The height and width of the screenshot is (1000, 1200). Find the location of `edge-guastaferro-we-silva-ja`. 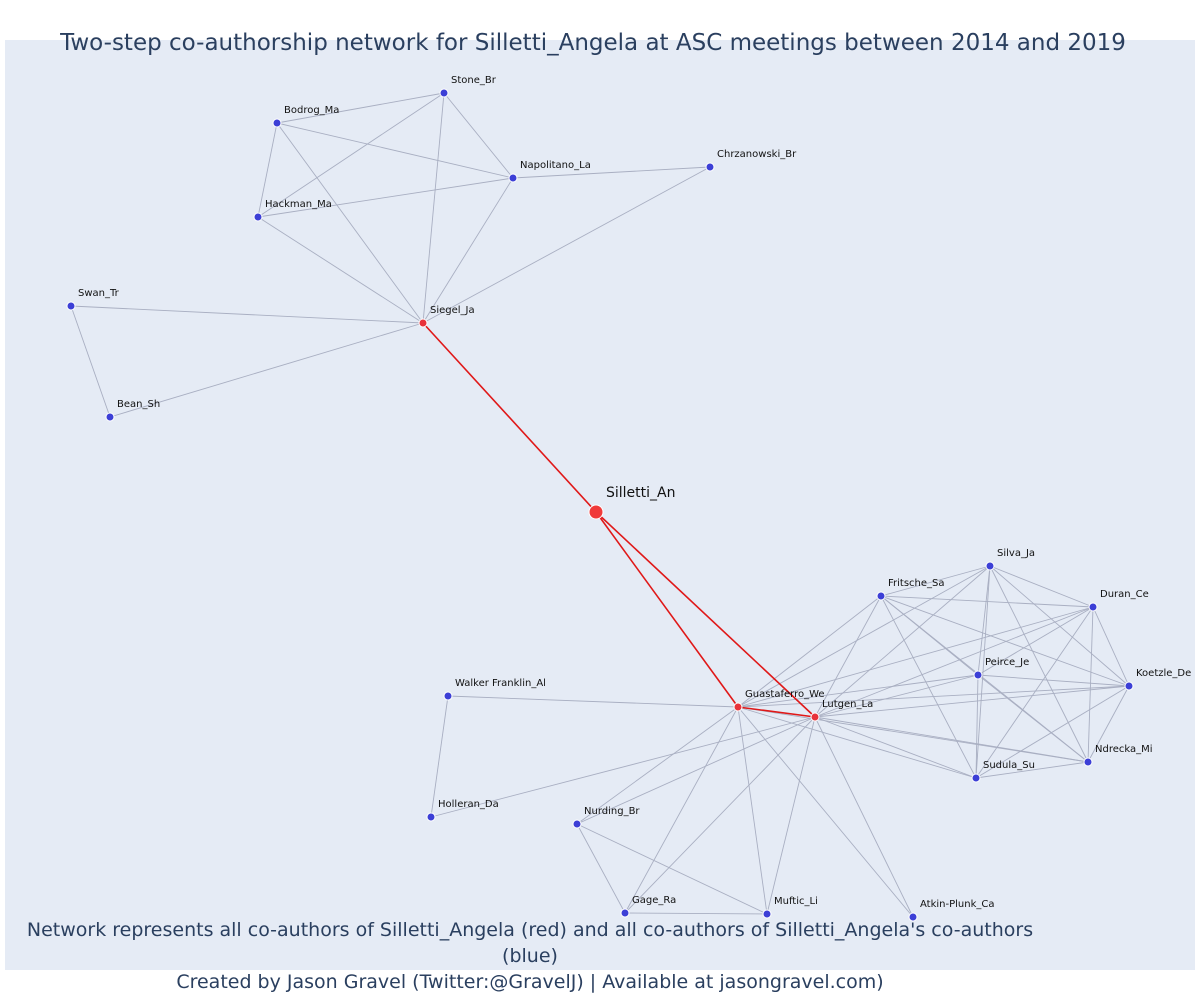

edge-guastaferro-we-silva-ja is located at coordinates (864, 636).